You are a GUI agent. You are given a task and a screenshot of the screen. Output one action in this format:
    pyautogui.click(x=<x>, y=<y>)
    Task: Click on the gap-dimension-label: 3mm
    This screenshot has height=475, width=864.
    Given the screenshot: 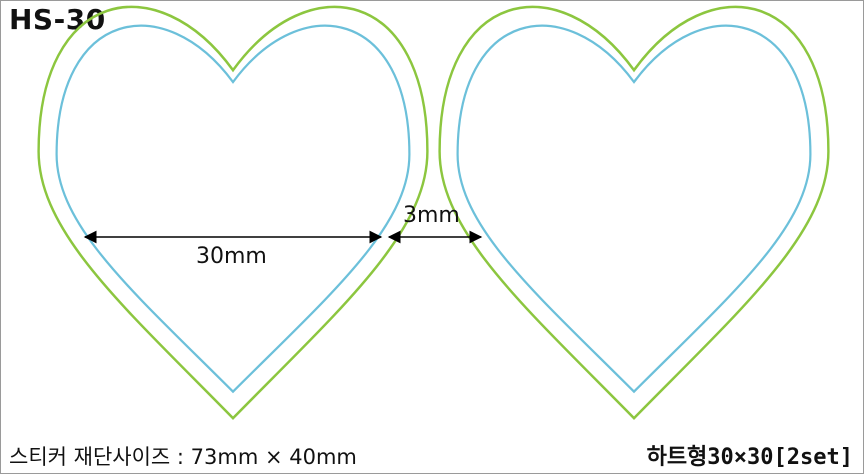 What is the action you would take?
    pyautogui.click(x=431, y=215)
    